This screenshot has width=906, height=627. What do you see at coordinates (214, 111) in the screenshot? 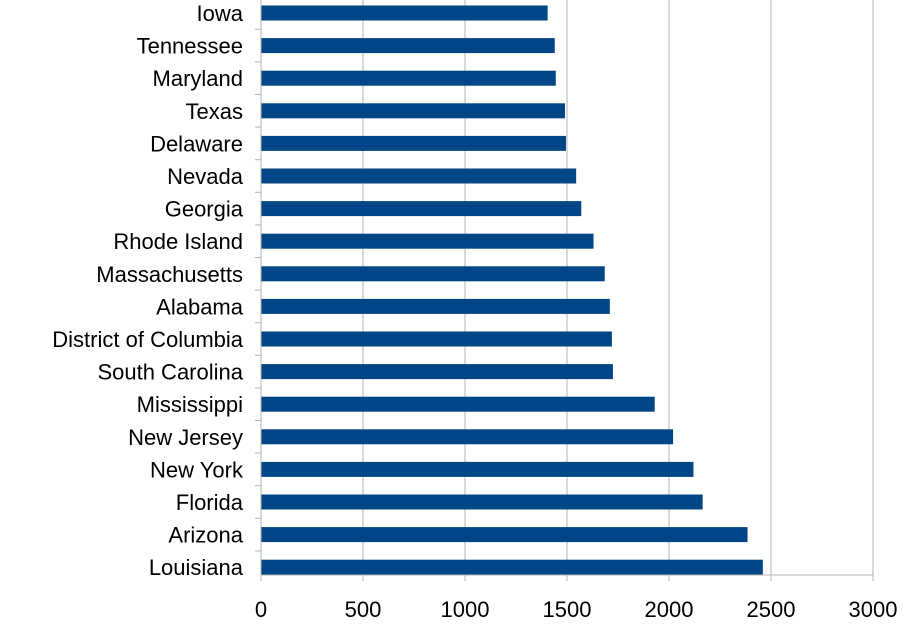
I see `category-label: Texas` at bounding box center [214, 111].